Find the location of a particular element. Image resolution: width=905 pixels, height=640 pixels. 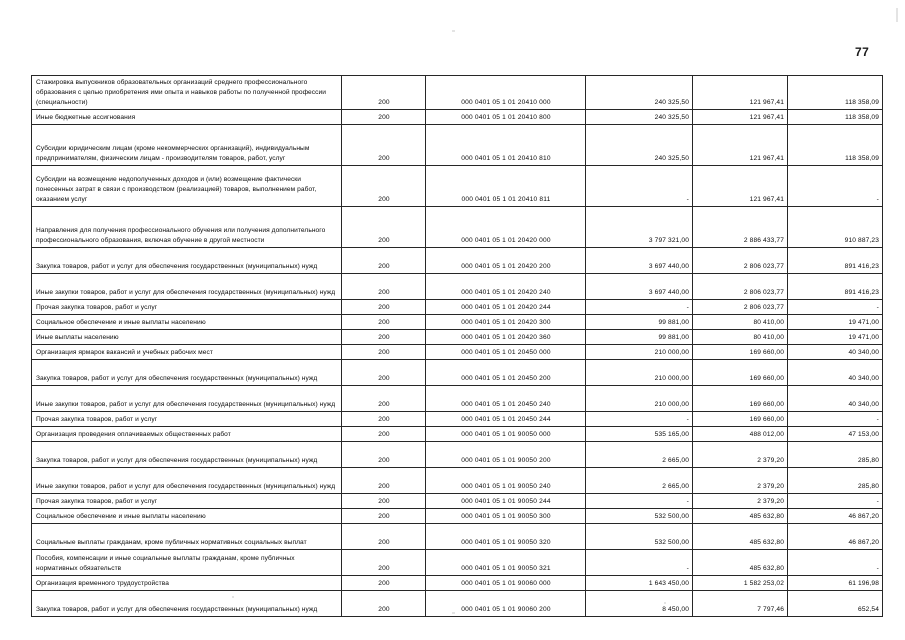

cell-budget-code: 000 0401 05 1 01 20410 810 is located at coordinates (505, 145).